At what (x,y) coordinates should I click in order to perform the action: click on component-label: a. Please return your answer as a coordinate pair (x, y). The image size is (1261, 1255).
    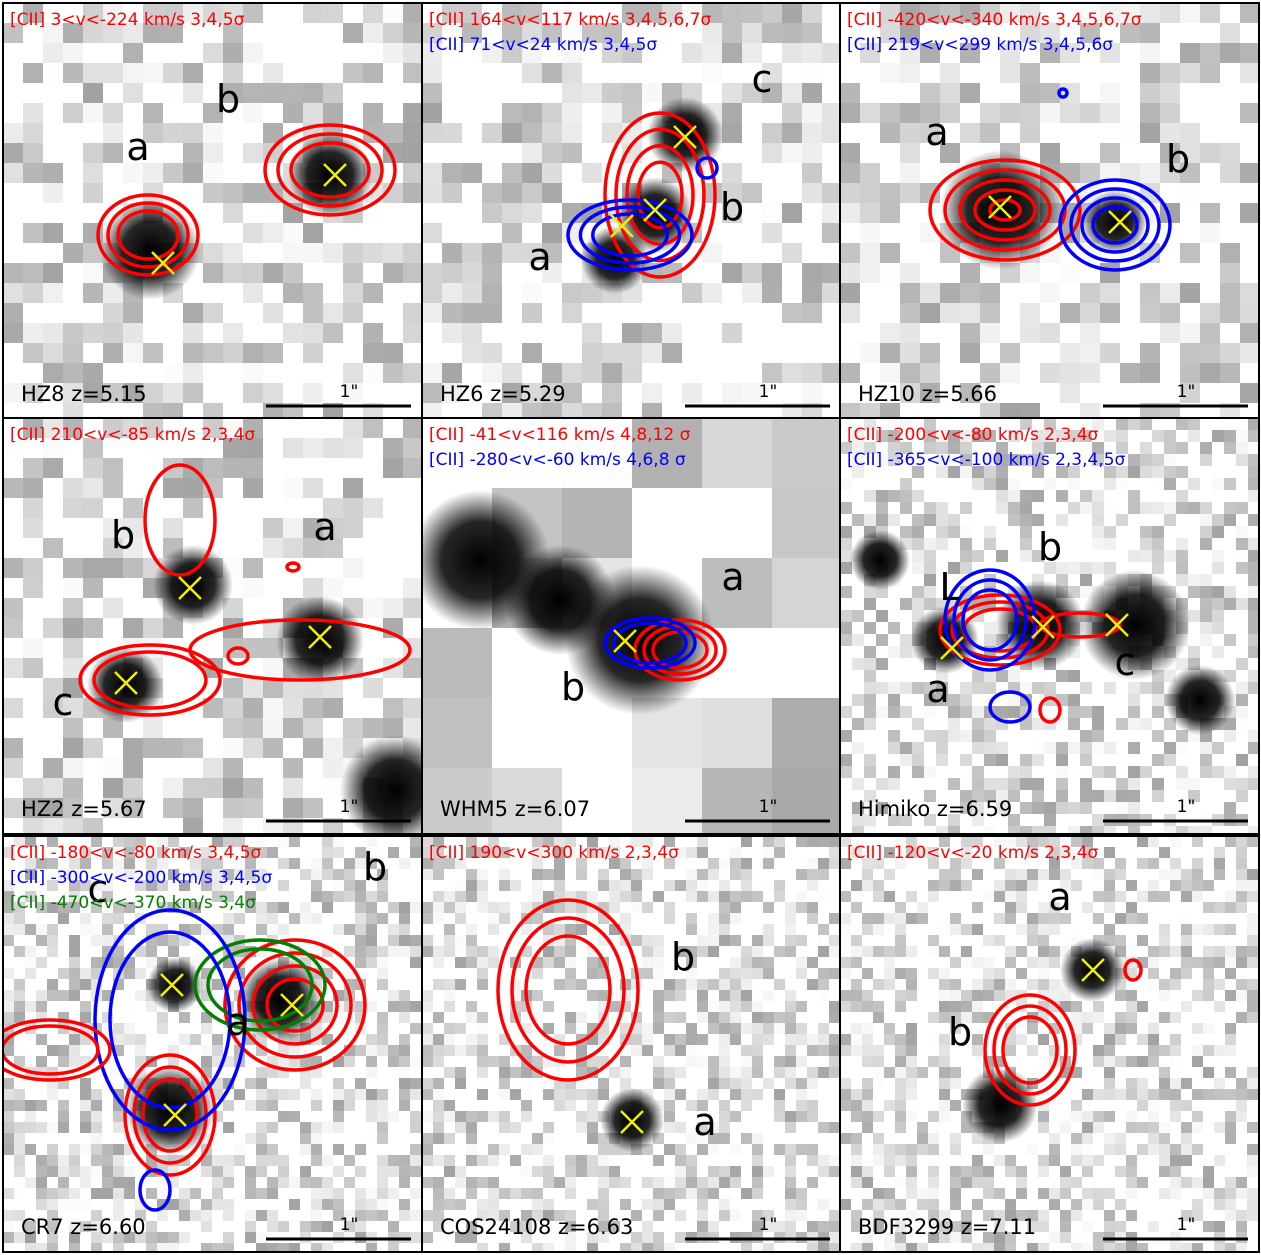
    Looking at the image, I should click on (937, 689).